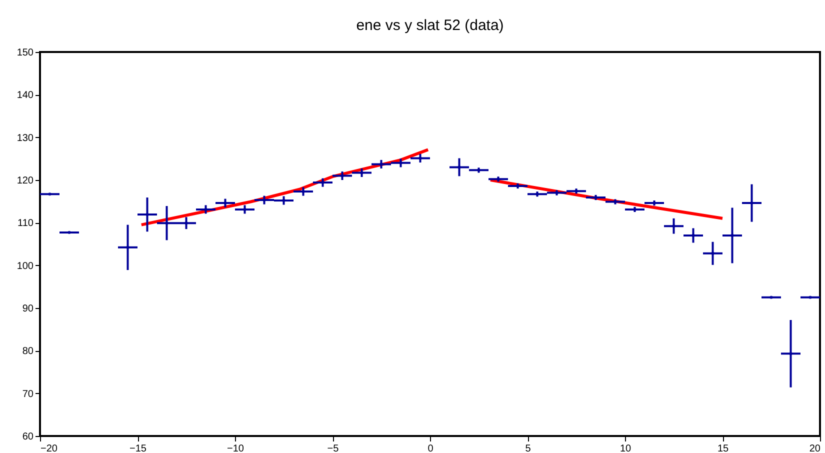 This screenshot has width=825, height=453. Describe the element at coordinates (431, 448) in the screenshot. I see `x-tick-label: 0` at that location.